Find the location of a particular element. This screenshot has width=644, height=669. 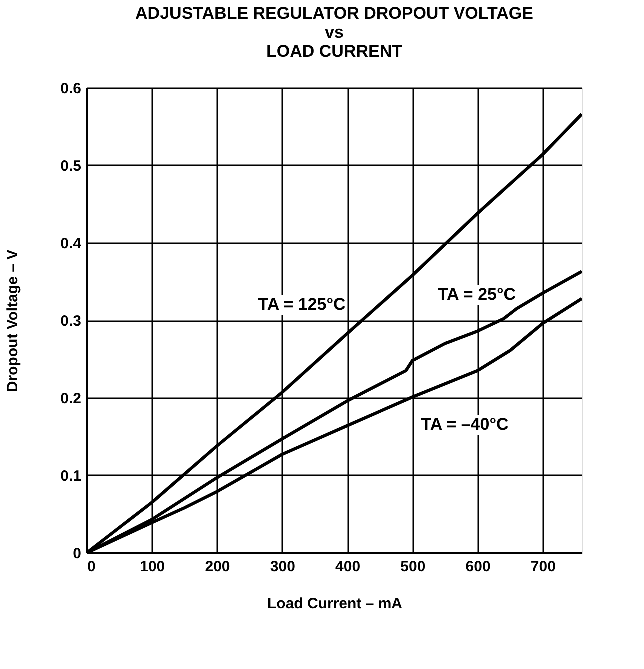

x-tick-label: 300 is located at coordinates (283, 567).